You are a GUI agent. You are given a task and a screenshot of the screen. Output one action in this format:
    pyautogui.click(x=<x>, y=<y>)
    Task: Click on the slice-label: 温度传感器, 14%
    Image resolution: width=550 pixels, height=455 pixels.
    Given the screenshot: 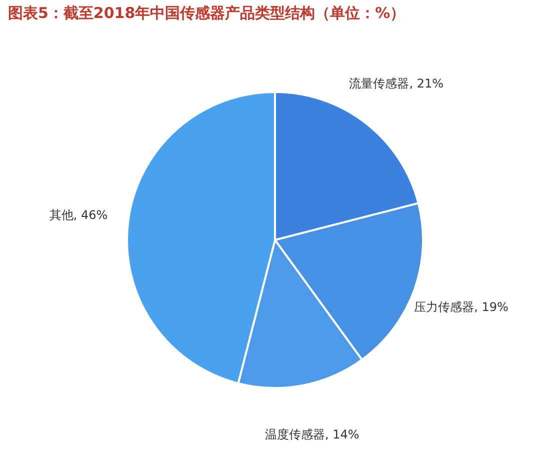 What is the action you would take?
    pyautogui.click(x=312, y=434)
    